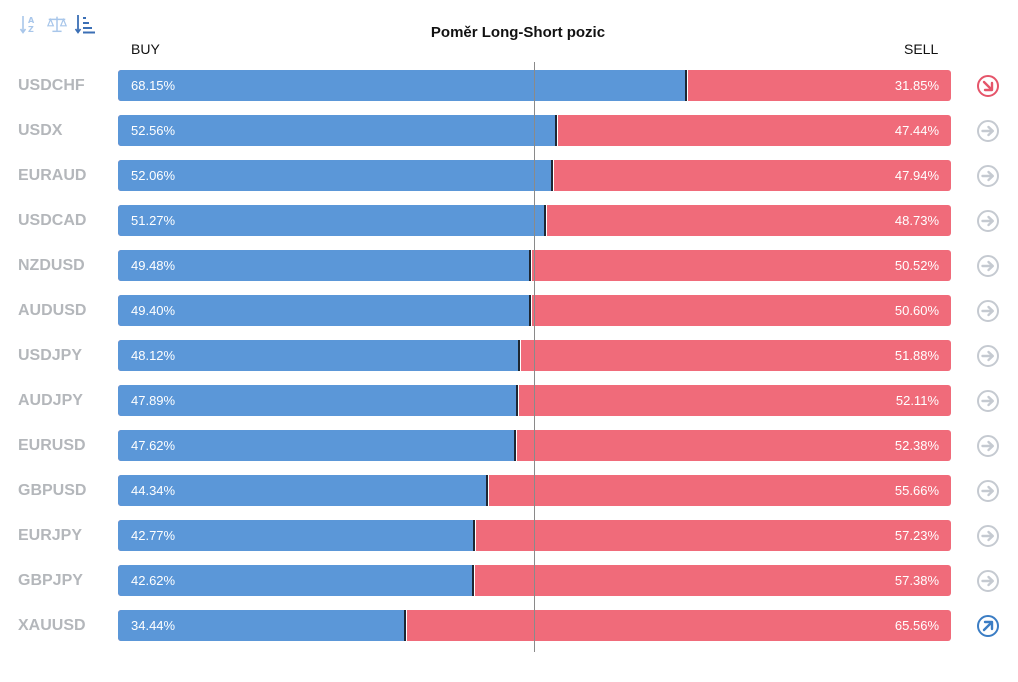  Describe the element at coordinates (916, 535) in the screenshot. I see `sell-value-label: 57.23%` at that location.